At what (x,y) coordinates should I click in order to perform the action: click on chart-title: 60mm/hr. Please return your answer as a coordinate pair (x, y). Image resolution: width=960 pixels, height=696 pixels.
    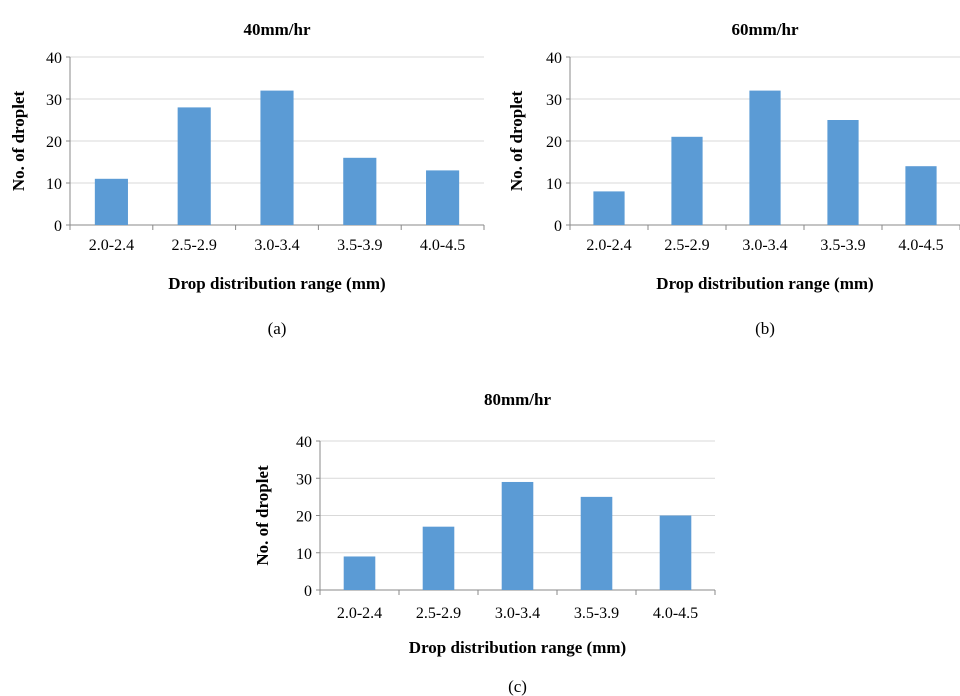
    Looking at the image, I should click on (765, 29).